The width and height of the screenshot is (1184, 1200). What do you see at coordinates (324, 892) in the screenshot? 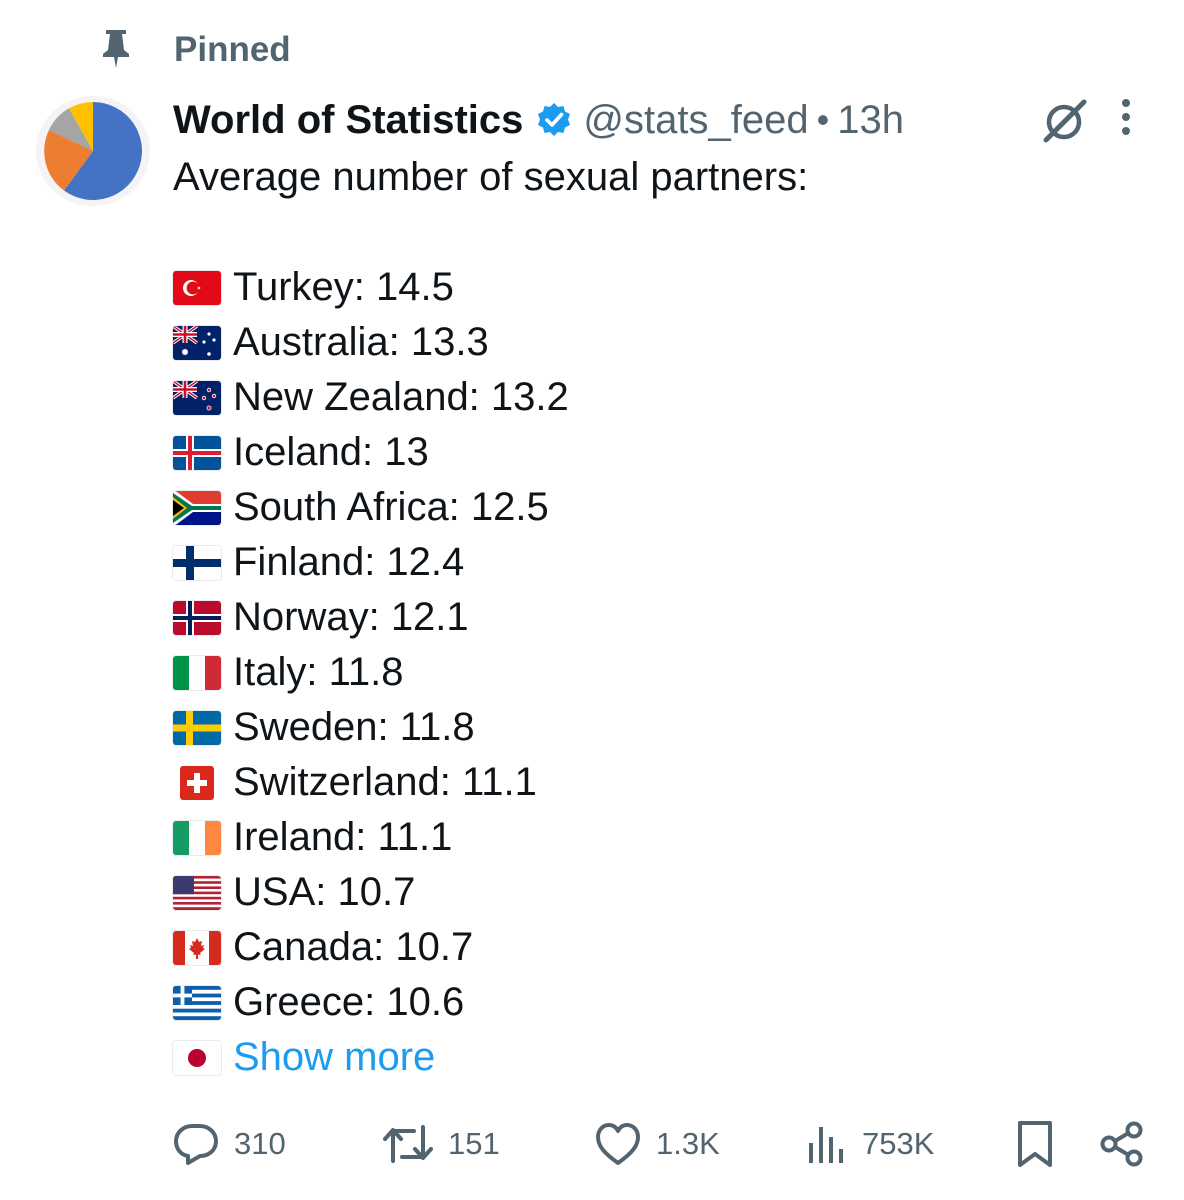
I see `list-item-text: USA: 10.7` at bounding box center [324, 892].